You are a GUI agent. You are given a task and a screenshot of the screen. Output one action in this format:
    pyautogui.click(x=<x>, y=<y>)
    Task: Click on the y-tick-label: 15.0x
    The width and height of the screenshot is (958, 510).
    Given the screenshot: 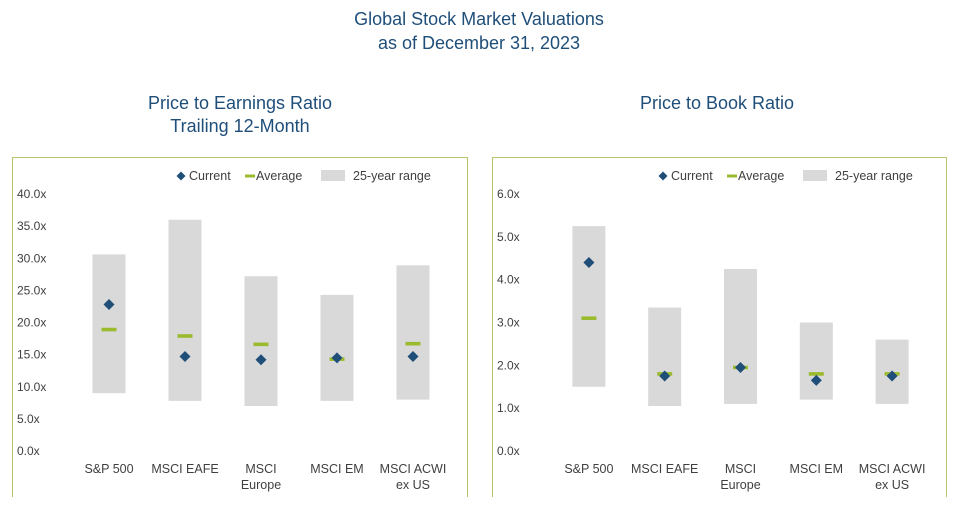 What is the action you would take?
    pyautogui.click(x=31, y=355)
    